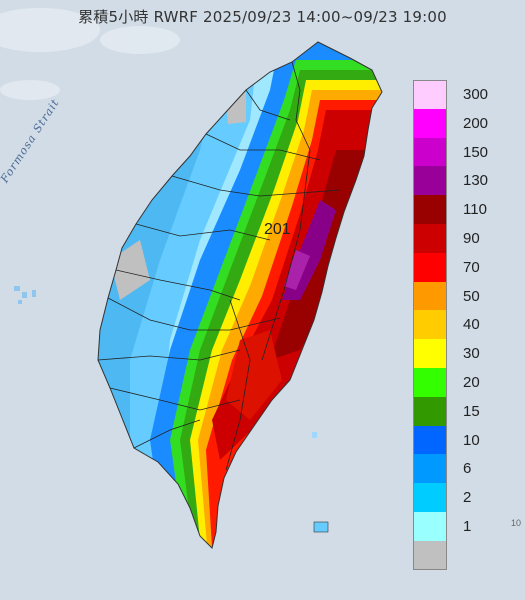 This screenshot has width=525, height=600. Describe the element at coordinates (460, 325) in the screenshot. I see `rainfall-legend: 300 200 150 130 110 90 70 50 40 30 20 15 10 6 2 1` at that location.